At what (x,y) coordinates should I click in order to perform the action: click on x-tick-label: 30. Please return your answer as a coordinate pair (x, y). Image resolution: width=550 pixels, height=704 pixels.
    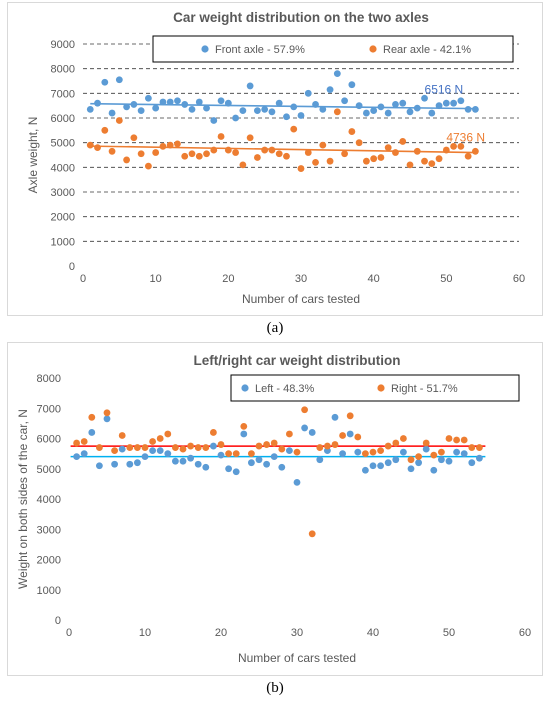
    Looking at the image, I should click on (301, 279).